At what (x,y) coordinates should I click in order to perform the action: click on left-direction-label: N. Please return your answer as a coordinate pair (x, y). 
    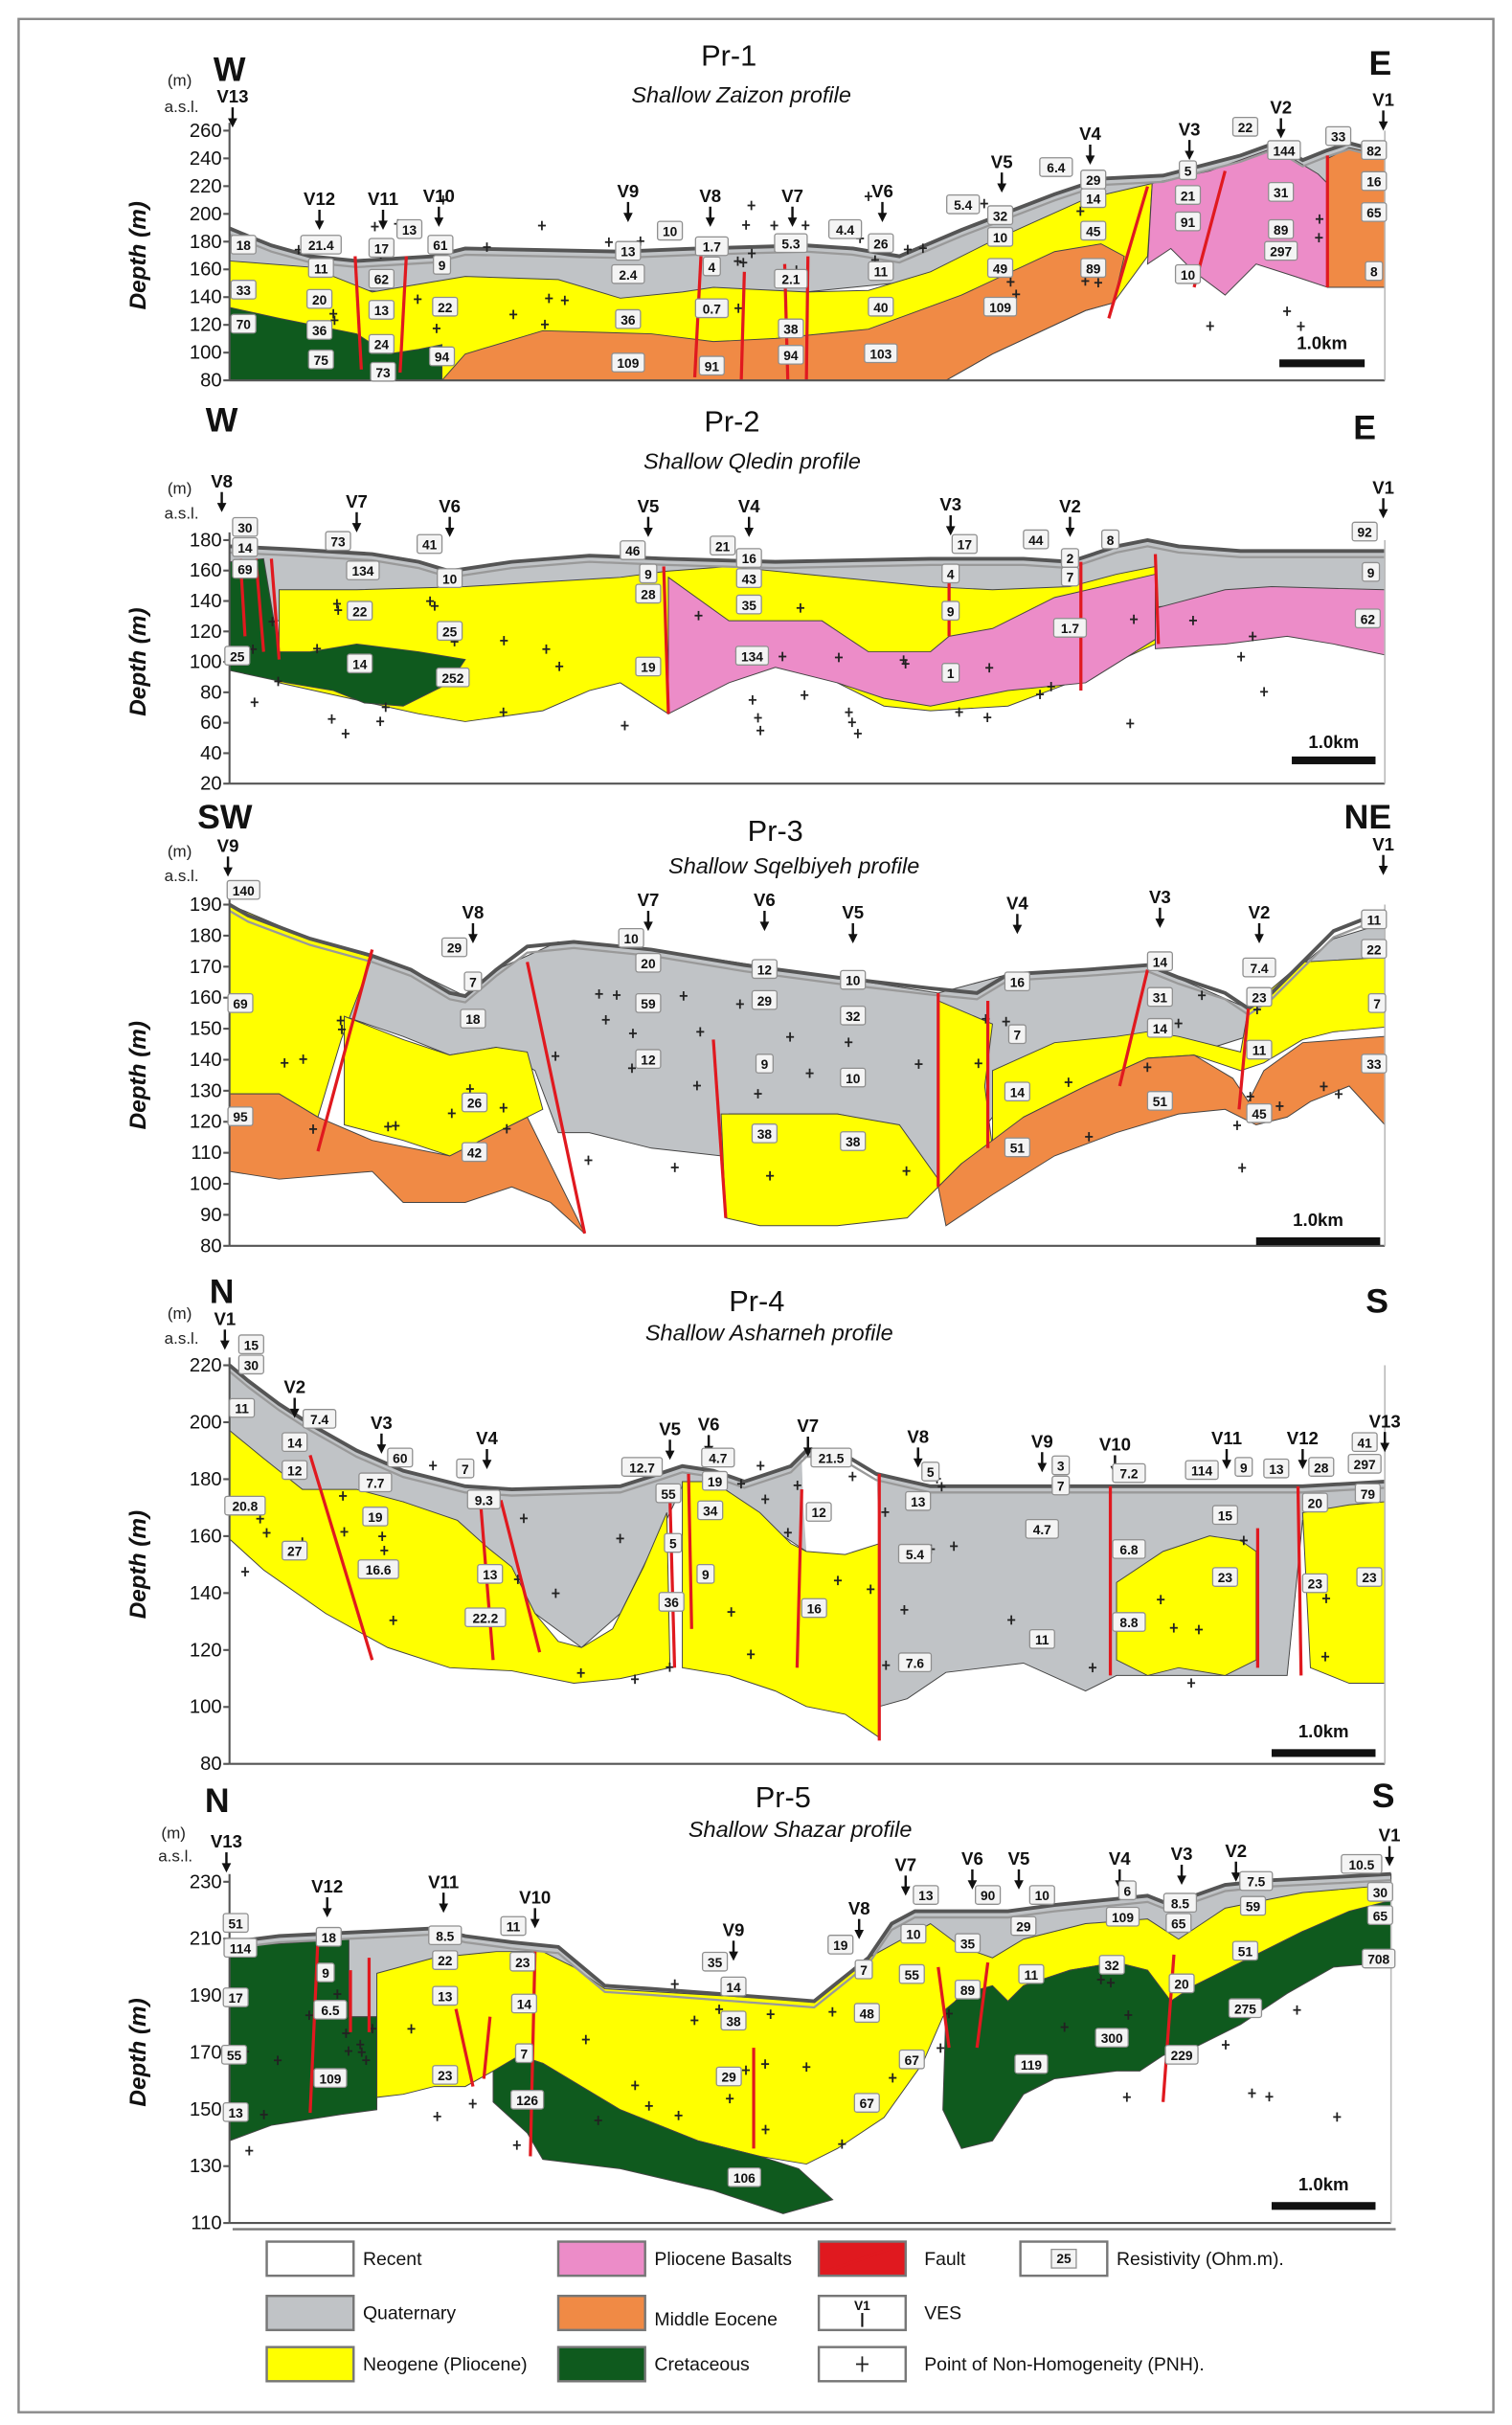
    Looking at the image, I should click on (222, 1292).